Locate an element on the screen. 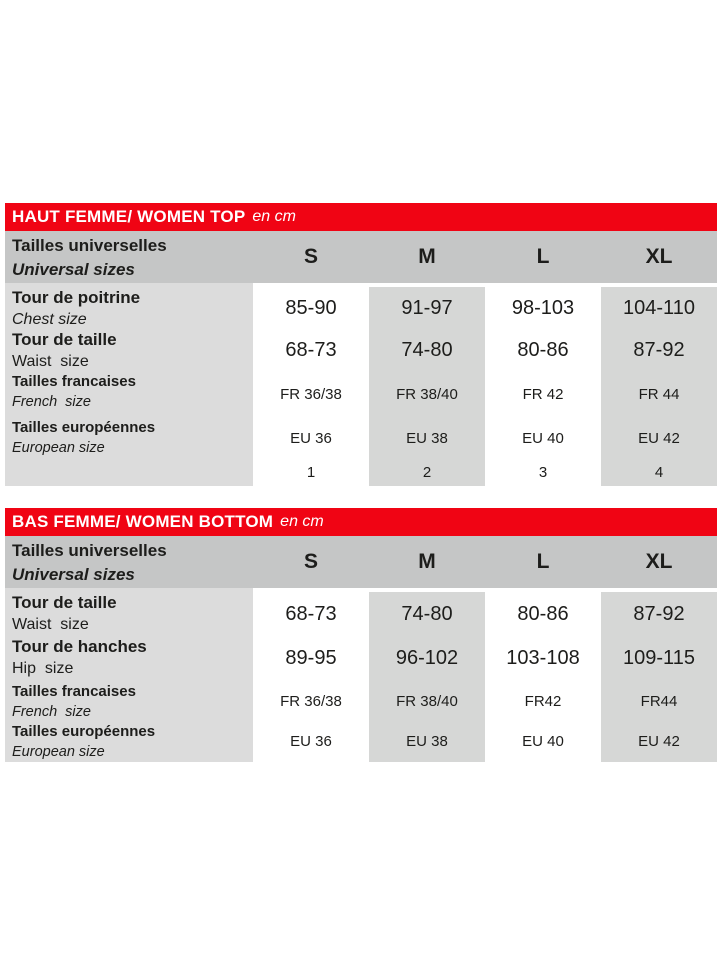  value-cell: 85-90 is located at coordinates (311, 308).